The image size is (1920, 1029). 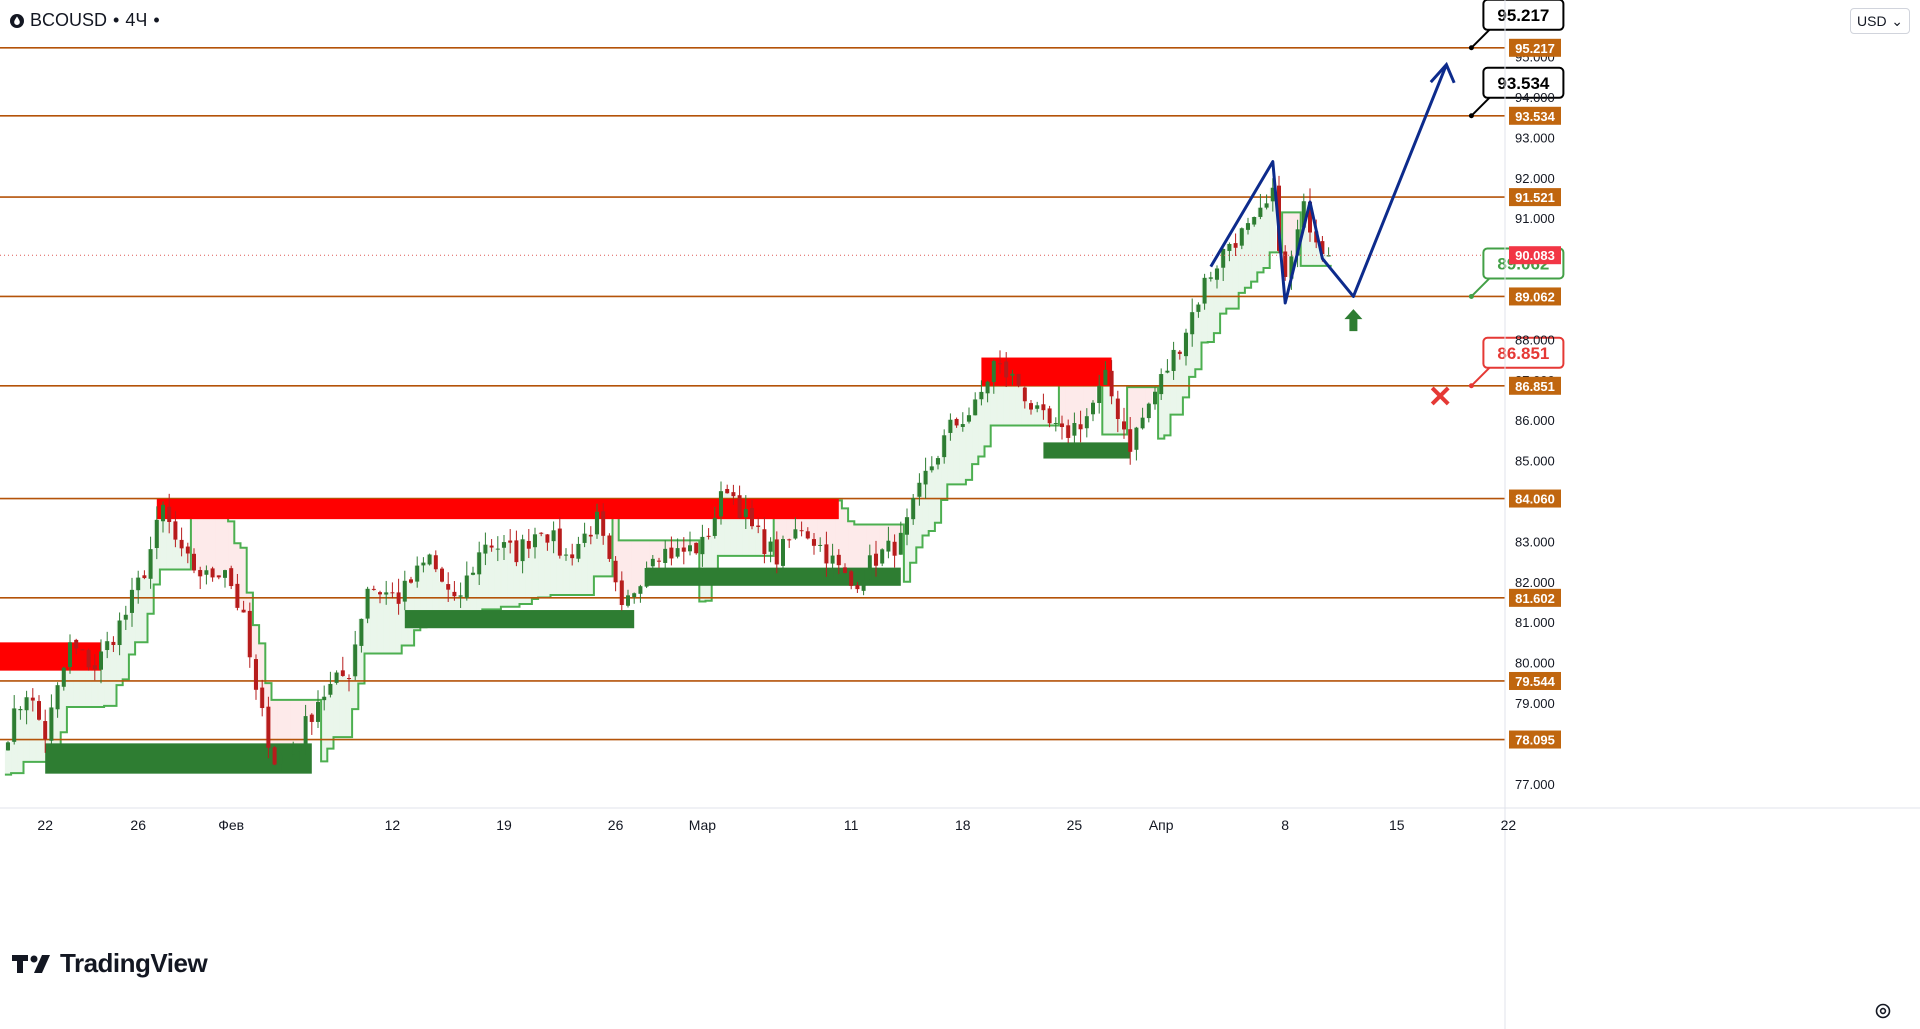 I want to click on level-price-label: 79.544, so click(x=1535, y=681).